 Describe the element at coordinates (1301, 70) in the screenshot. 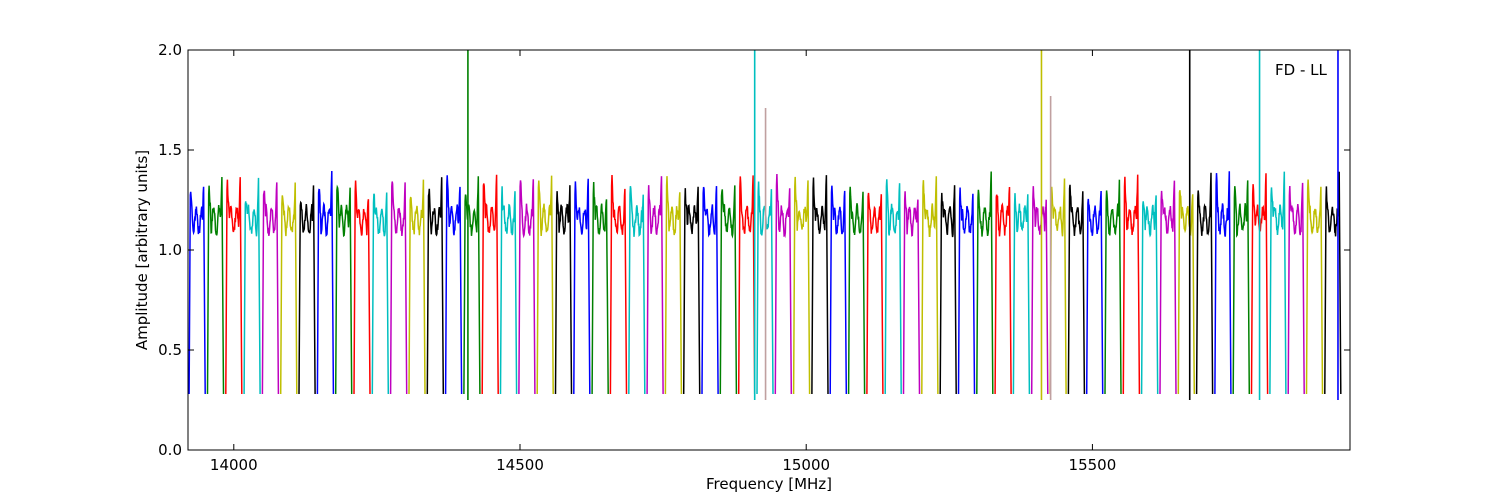

I see `annotation-label: FD - LL` at that location.